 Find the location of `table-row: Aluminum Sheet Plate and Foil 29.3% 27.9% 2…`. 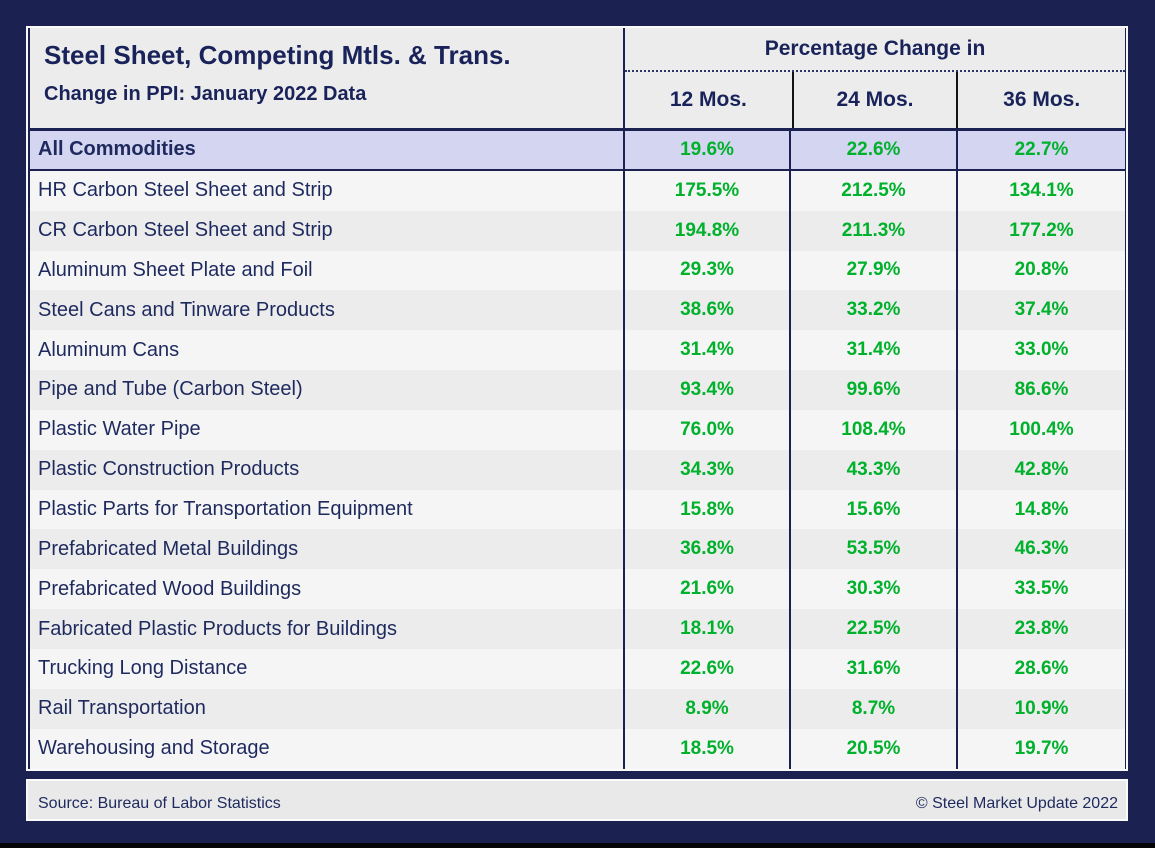

table-row: Aluminum Sheet Plate and Foil 29.3% 27.9% 2… is located at coordinates (577, 270).